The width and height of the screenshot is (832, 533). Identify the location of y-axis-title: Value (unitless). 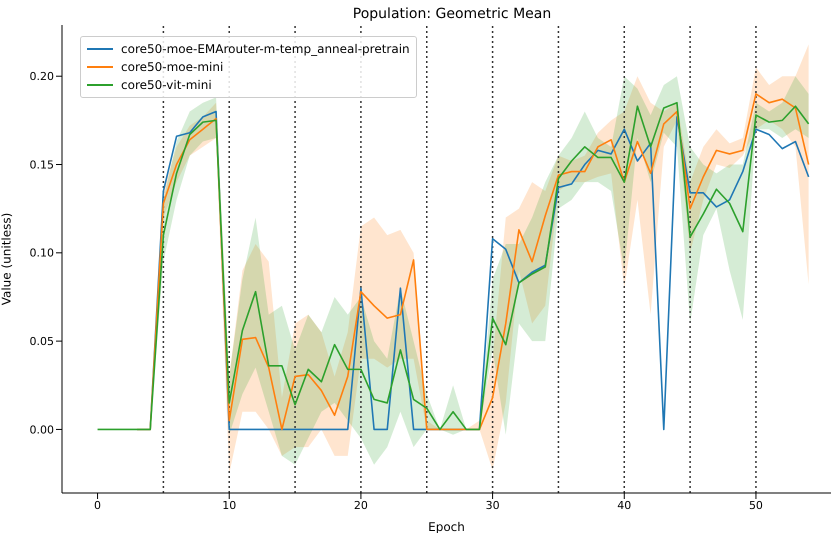
(7, 259).